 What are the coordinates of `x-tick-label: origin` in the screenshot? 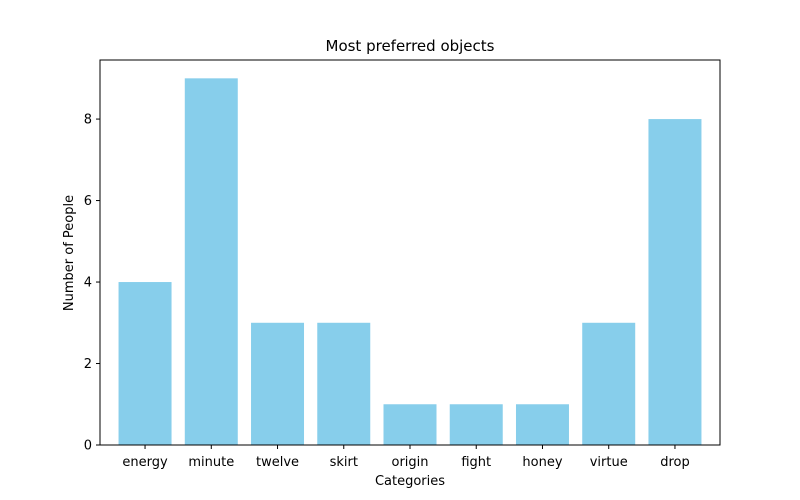 It's located at (409, 462).